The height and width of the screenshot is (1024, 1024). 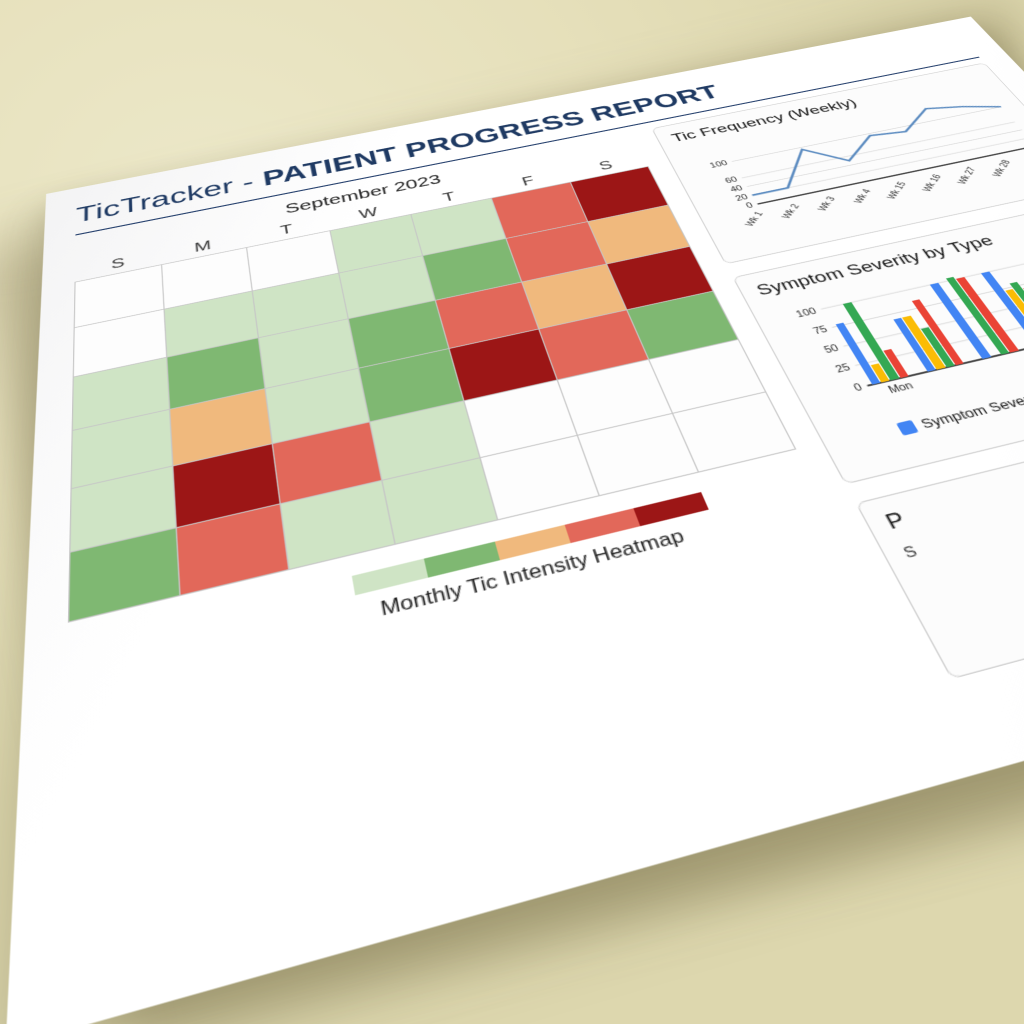 What do you see at coordinates (900, 389) in the screenshot?
I see `x-axis-tick-label: Mon` at bounding box center [900, 389].